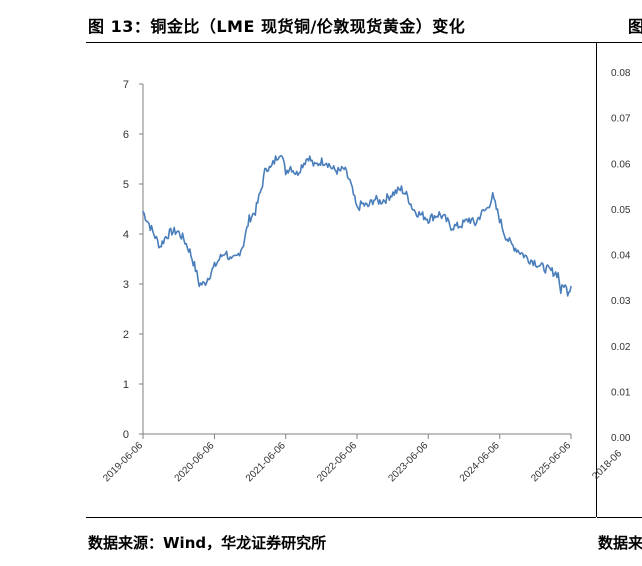  Describe the element at coordinates (123, 462) in the screenshot. I see `x-tick-label: 2019-06-06` at that location.